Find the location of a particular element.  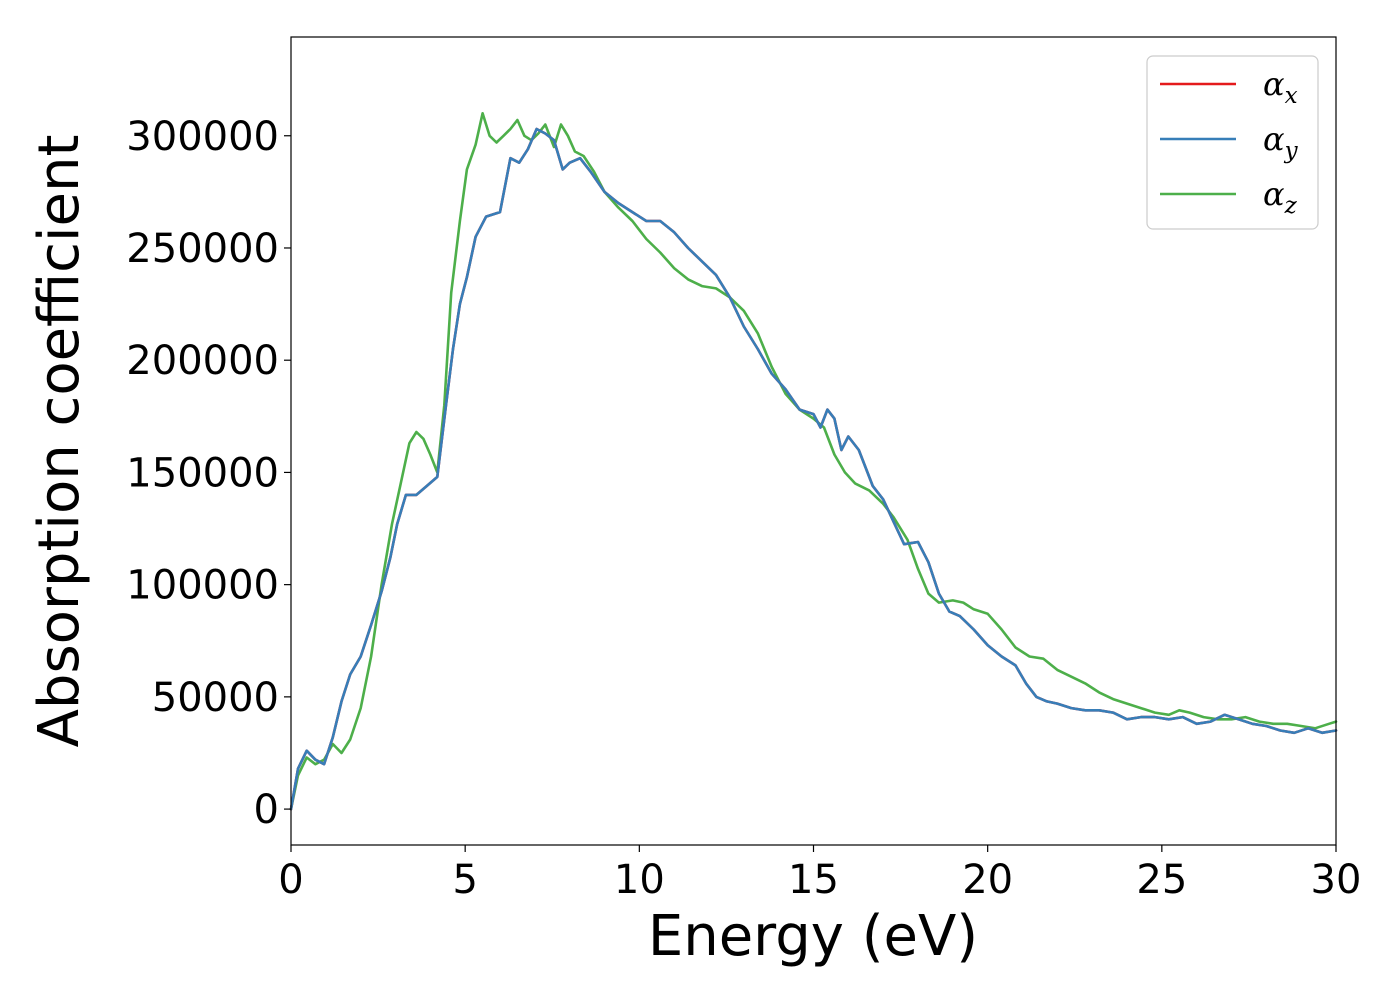

legend-label-alpha-x: αx is located at coordinates (1280, 87).